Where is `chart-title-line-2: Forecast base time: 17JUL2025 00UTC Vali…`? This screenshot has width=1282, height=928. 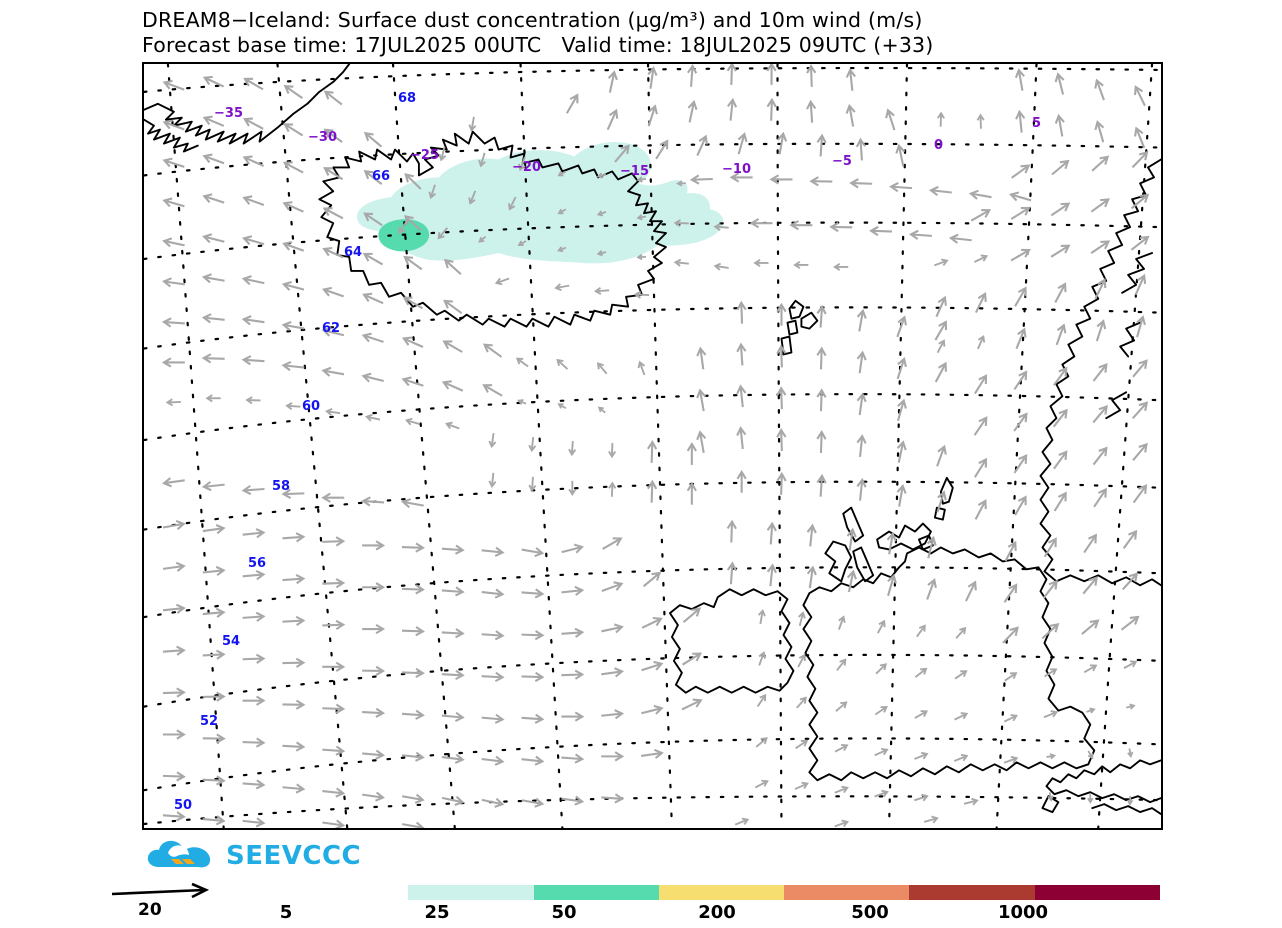
chart-title-line-2: Forecast base time: 17JUL2025 00UTC Vali… is located at coordinates (538, 45).